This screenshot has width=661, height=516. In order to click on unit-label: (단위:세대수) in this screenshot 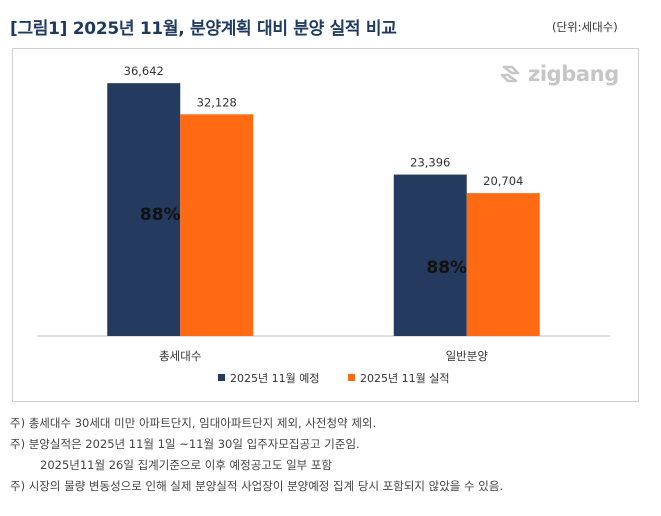, I will do `click(585, 27)`.